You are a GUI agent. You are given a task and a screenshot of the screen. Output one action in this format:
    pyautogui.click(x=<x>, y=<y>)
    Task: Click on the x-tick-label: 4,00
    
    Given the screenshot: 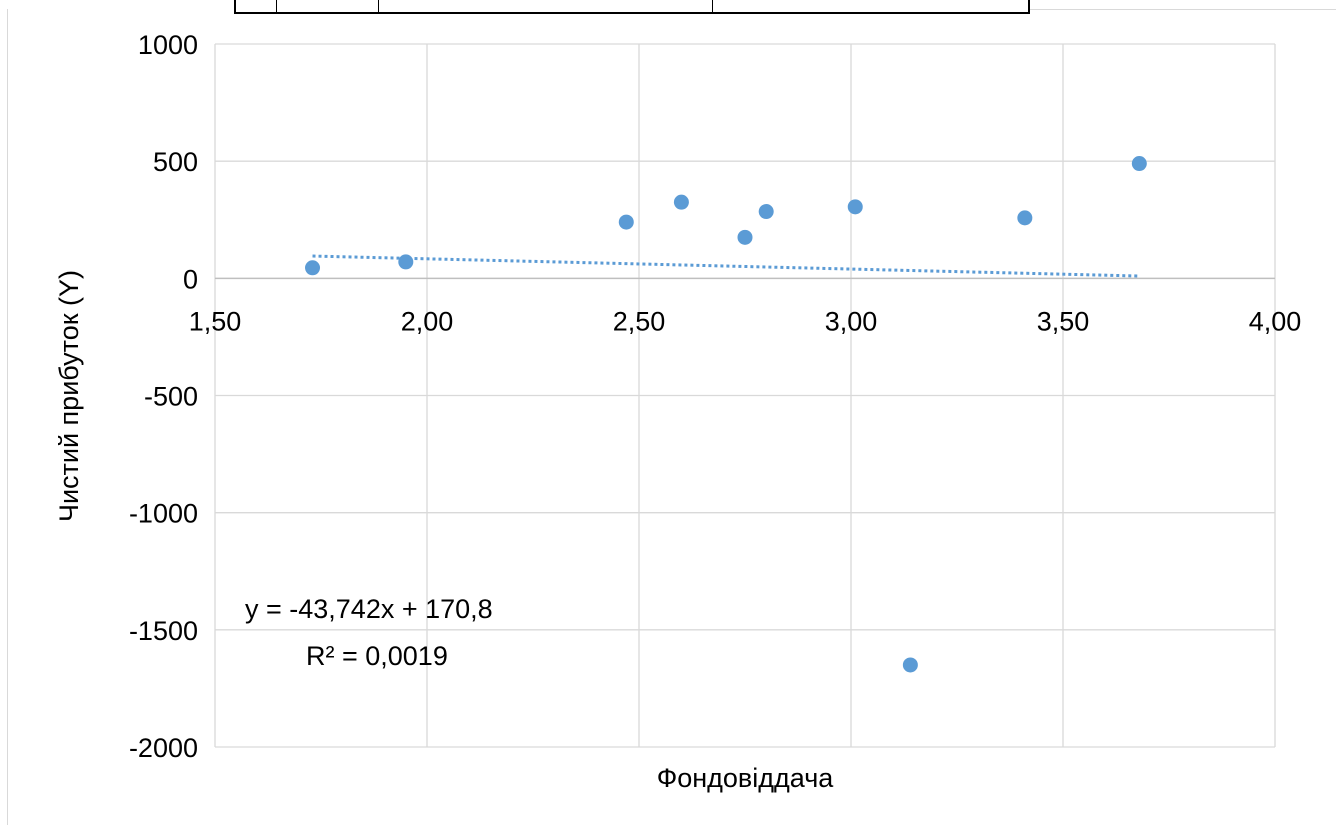 What is the action you would take?
    pyautogui.click(x=1275, y=321)
    